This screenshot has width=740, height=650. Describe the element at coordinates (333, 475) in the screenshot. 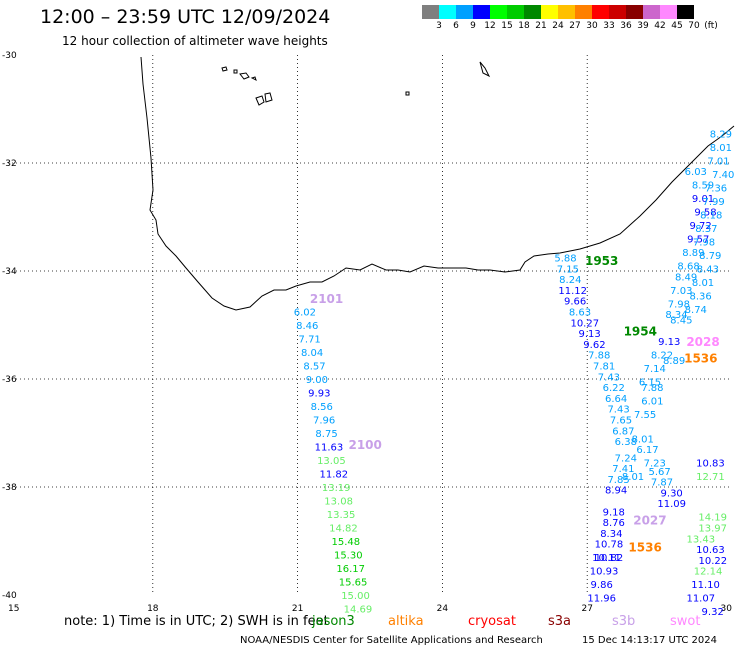

I see `swh-value-label: 11.82` at that location.